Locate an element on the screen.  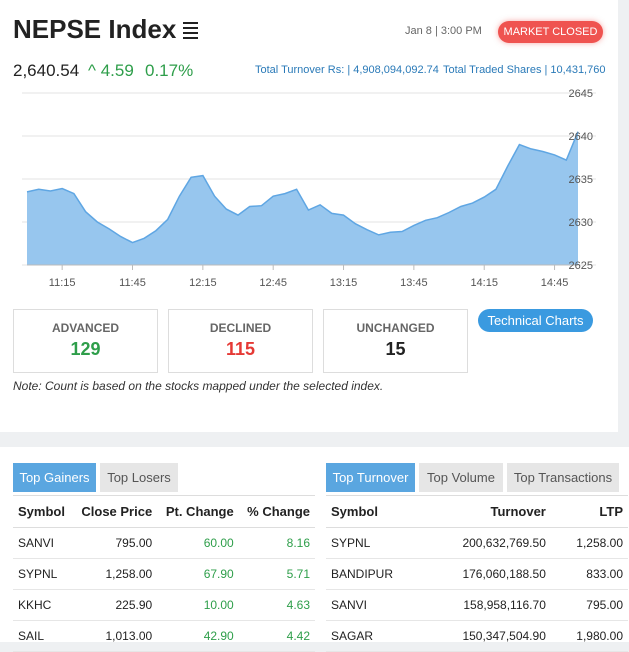
close-price-cell: 225.90 is located at coordinates (115, 605).